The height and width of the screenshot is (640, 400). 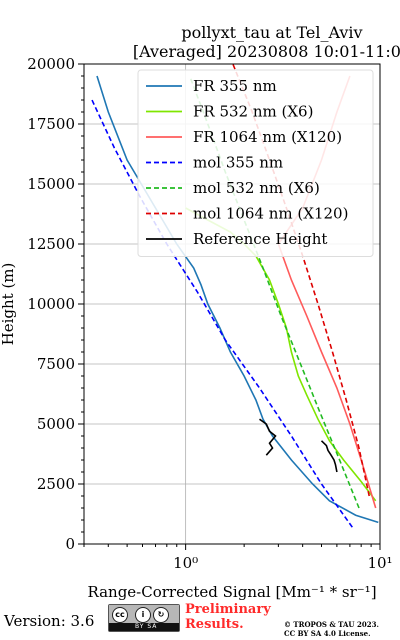 I want to click on cc-badge-top: cc i ↻, so click(x=144, y=614).